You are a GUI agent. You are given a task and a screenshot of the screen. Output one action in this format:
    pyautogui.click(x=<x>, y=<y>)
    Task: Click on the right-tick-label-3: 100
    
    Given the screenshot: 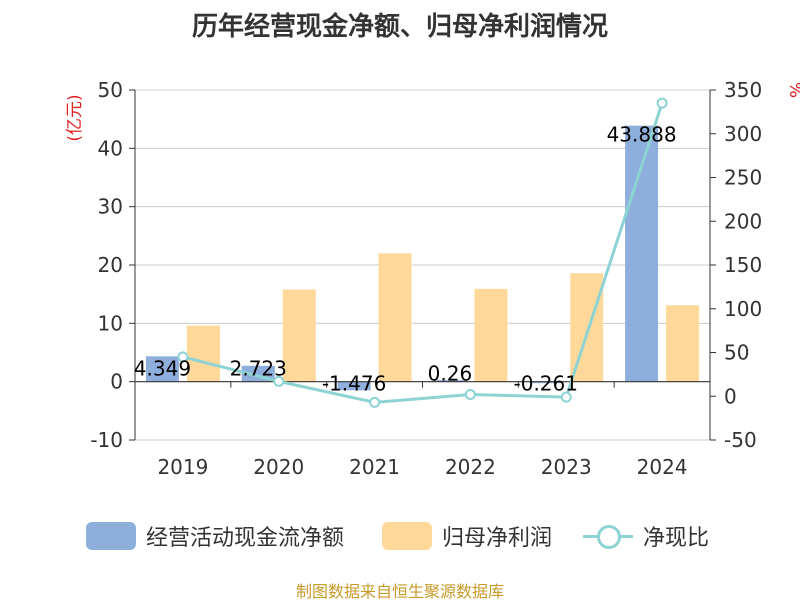 What is the action you would take?
    pyautogui.click(x=743, y=309)
    